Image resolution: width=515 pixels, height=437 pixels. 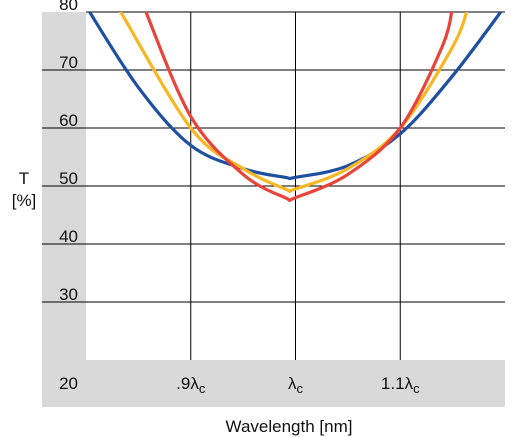 I want to click on x-tick-label: 1.1λc, so click(x=400, y=385).